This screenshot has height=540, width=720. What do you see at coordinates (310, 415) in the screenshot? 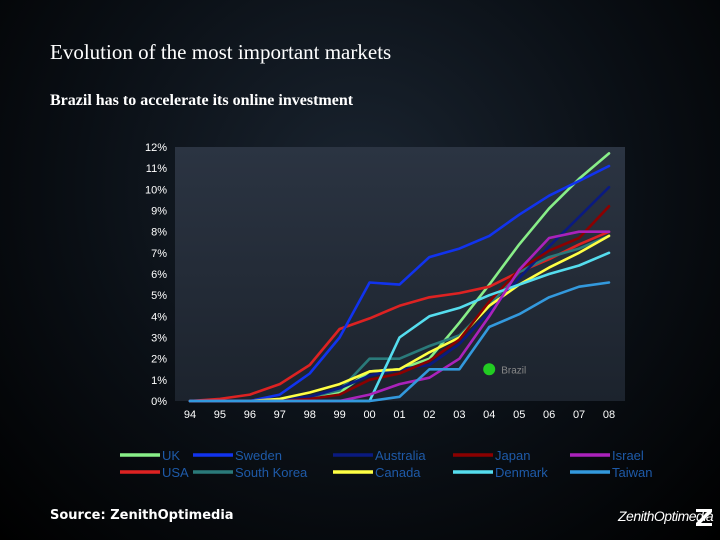
I see `x-tick-label: 98` at bounding box center [310, 415].